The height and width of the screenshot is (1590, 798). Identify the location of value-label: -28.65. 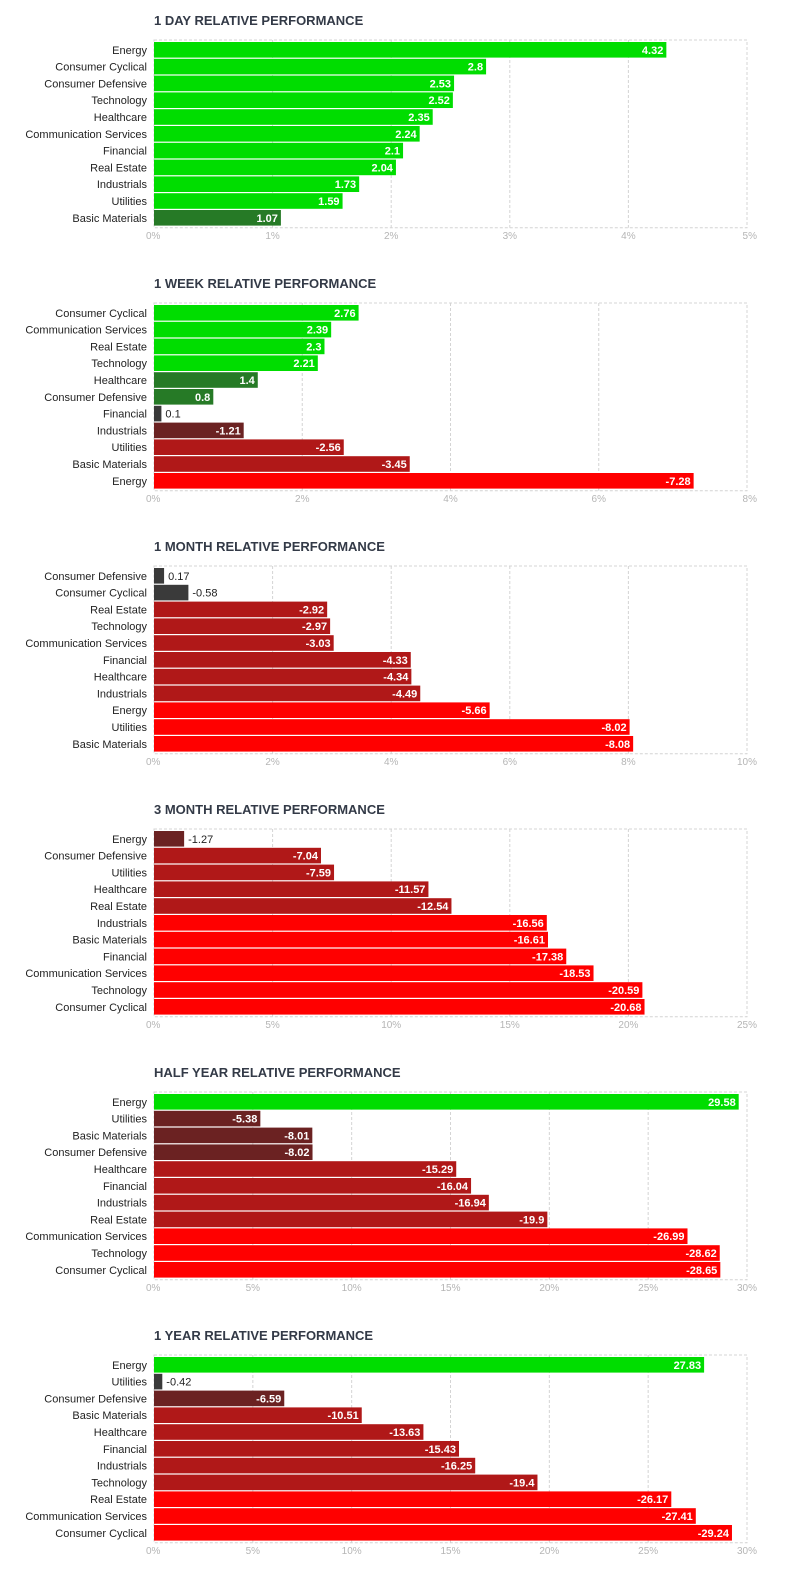
(701, 1271).